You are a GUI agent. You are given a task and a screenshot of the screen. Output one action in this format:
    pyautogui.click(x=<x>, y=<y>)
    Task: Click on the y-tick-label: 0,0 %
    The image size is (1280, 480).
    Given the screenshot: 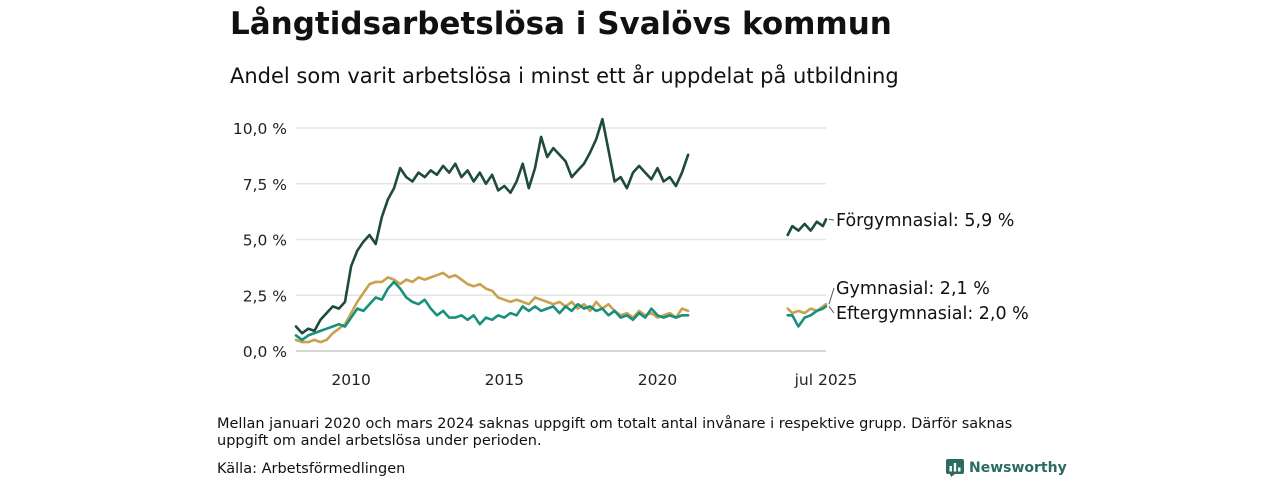 What is the action you would take?
    pyautogui.click(x=265, y=352)
    